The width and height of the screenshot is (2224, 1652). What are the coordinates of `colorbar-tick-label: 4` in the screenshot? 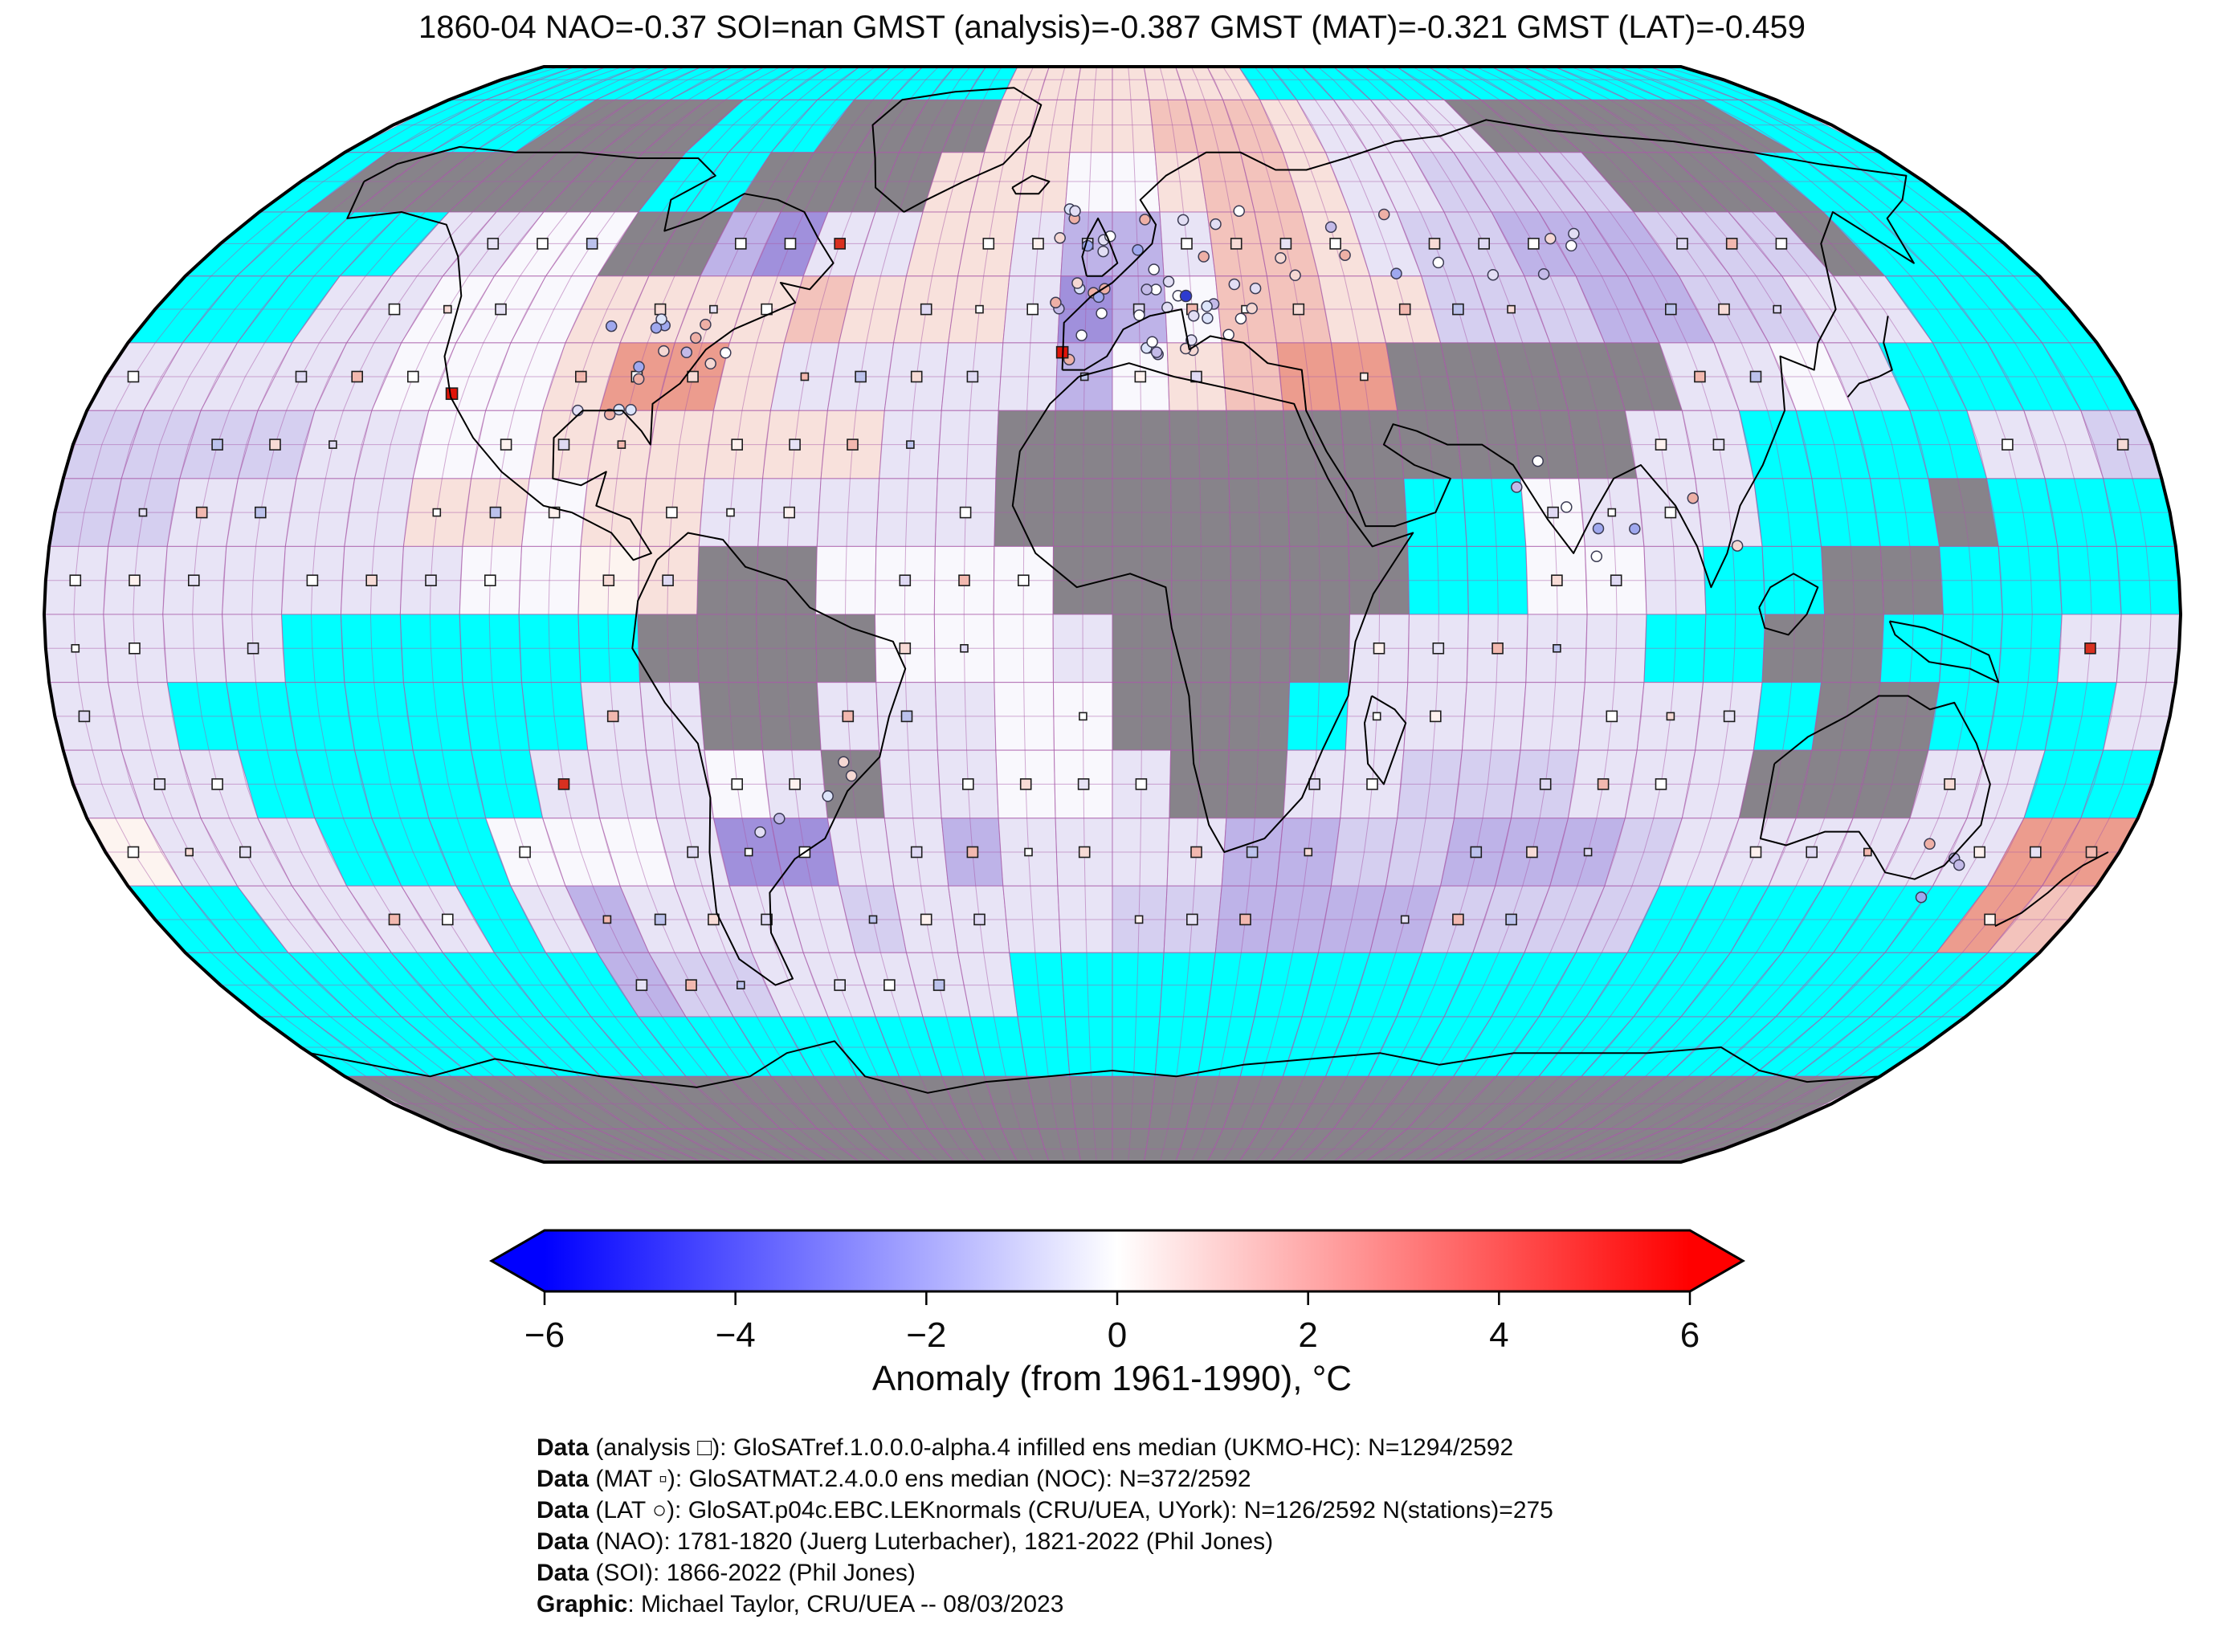 It's located at (1498, 1335).